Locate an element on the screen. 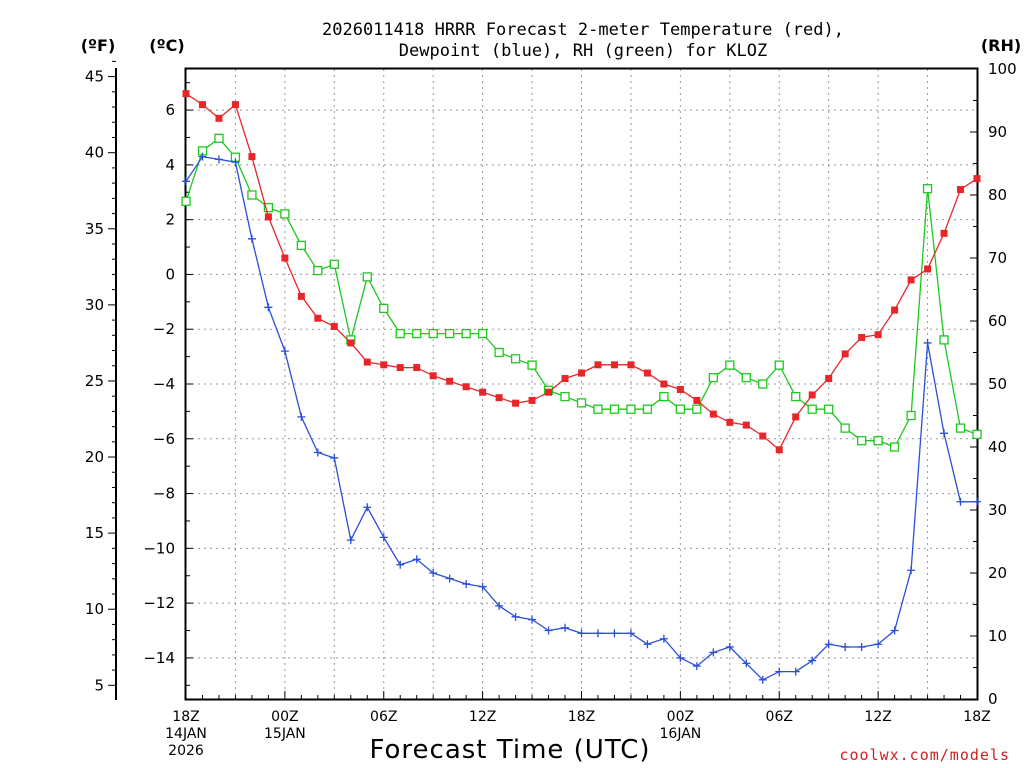  rh-tick-label: 0 is located at coordinates (993, 699).